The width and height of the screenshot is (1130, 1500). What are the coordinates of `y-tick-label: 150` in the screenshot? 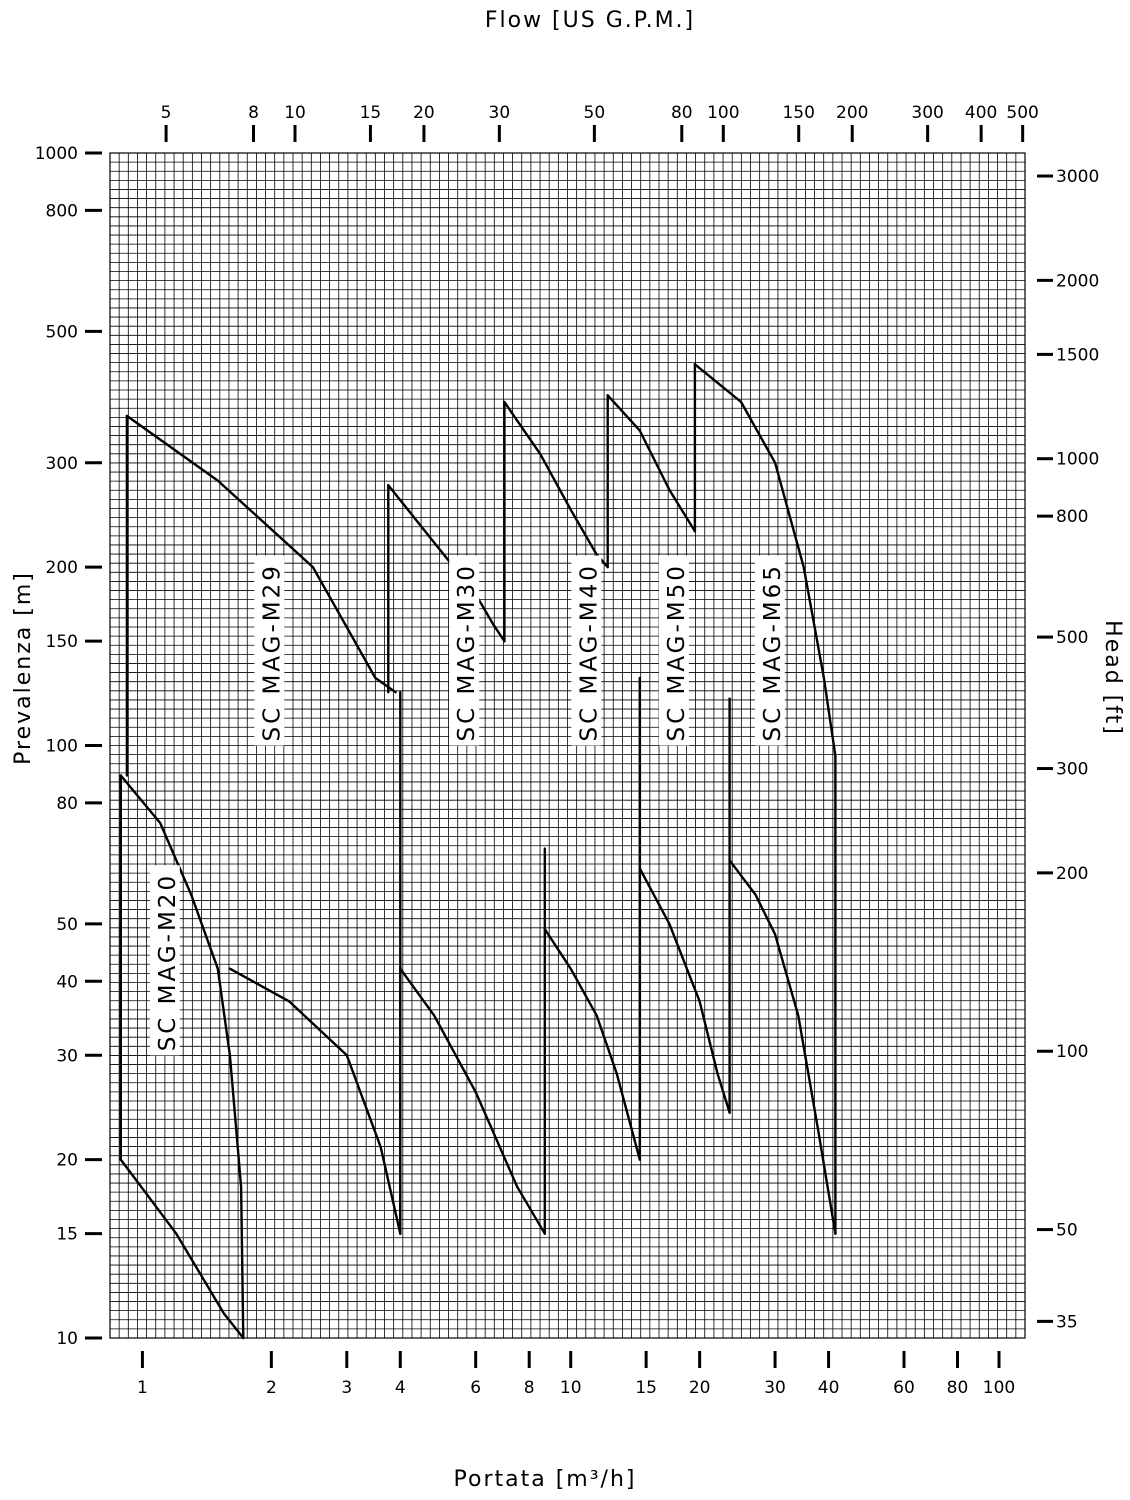 It's located at (62, 642).